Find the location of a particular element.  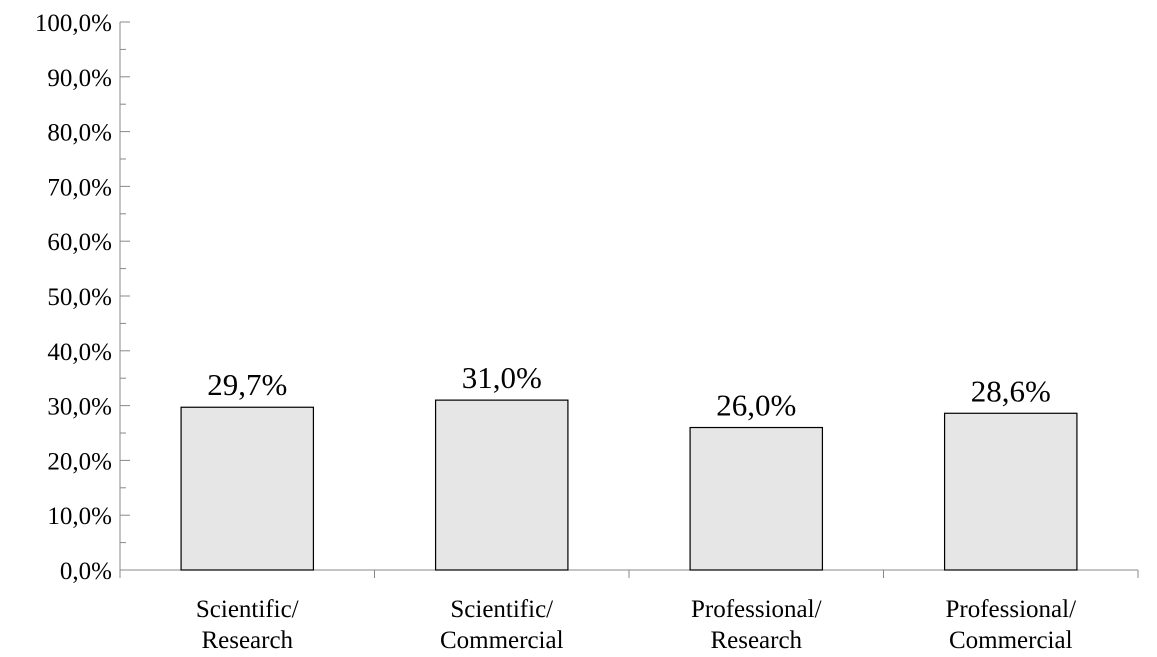

y-tick-label: 70,0% is located at coordinates (79, 187).